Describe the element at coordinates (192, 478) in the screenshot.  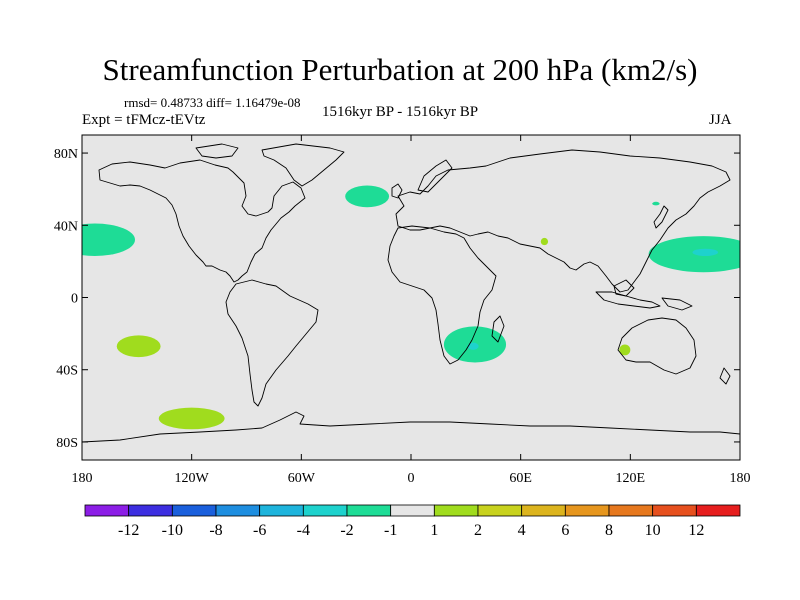
I see `x-tick-label: 120W` at that location.